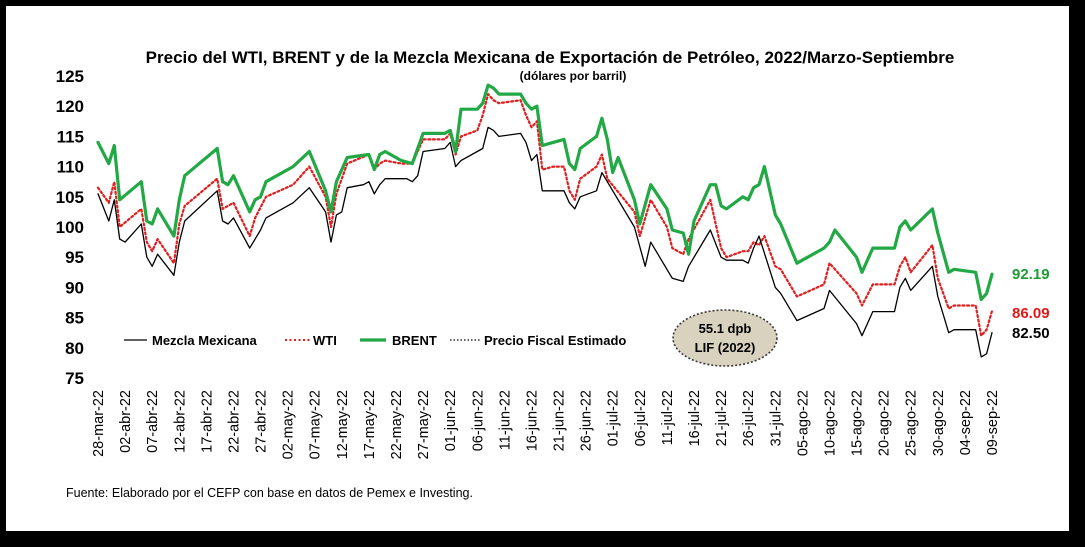  What do you see at coordinates (70, 76) in the screenshot?
I see `y-tick-label: 125` at bounding box center [70, 76].